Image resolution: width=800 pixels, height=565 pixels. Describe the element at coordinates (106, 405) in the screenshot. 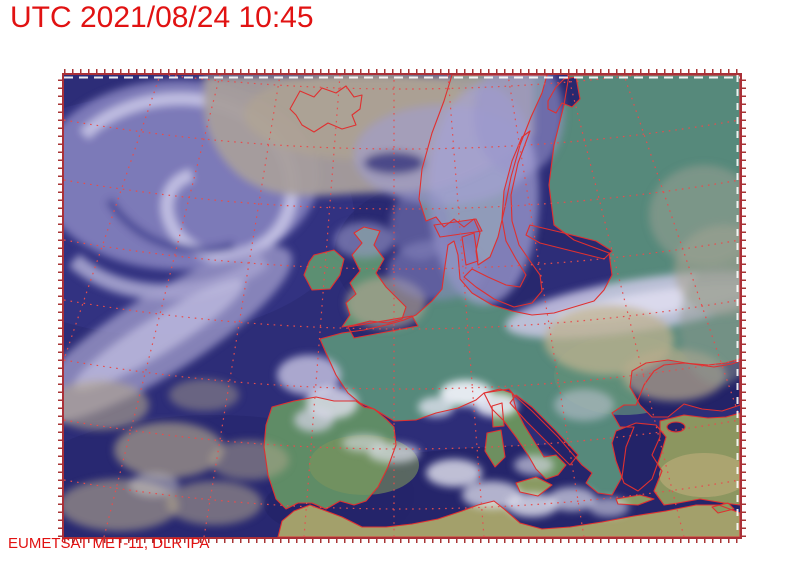

I see `cloud-cumulus-field` at that location.